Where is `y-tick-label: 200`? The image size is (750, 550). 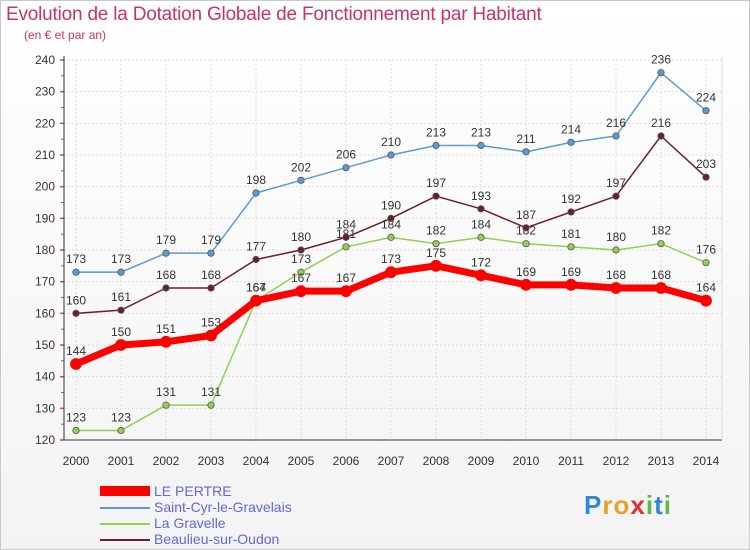
y-tick-label: 200 is located at coordinates (45, 187).